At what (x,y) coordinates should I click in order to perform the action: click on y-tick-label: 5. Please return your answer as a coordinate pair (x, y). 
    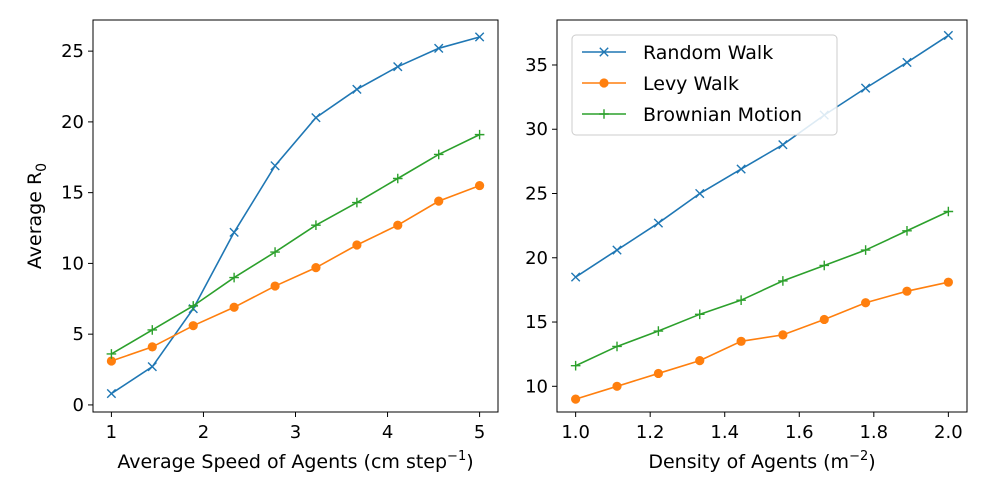
    Looking at the image, I should click on (78, 334).